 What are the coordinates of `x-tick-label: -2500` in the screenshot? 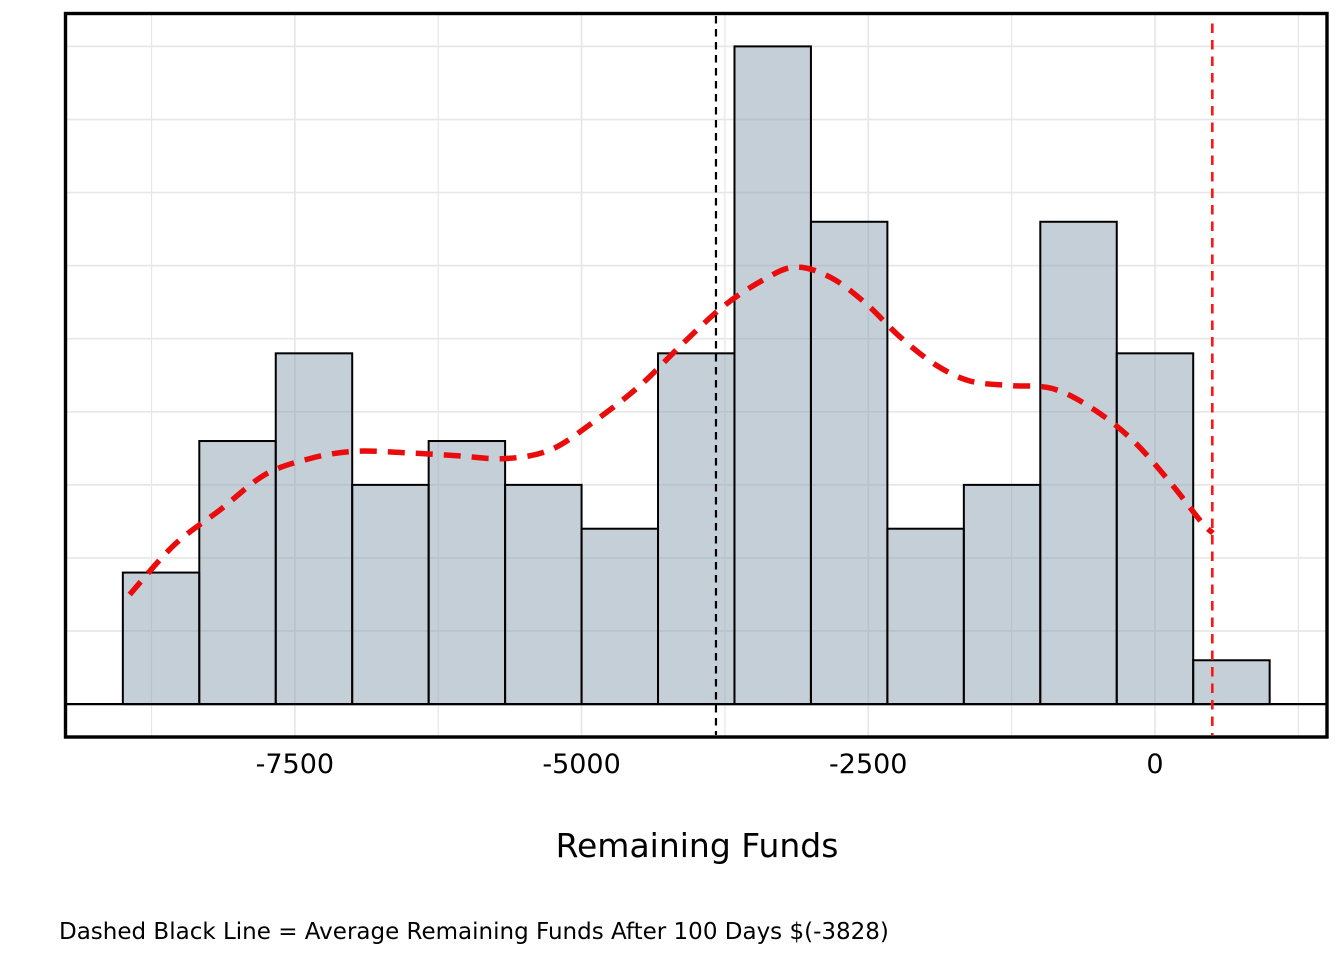 It's located at (868, 764).